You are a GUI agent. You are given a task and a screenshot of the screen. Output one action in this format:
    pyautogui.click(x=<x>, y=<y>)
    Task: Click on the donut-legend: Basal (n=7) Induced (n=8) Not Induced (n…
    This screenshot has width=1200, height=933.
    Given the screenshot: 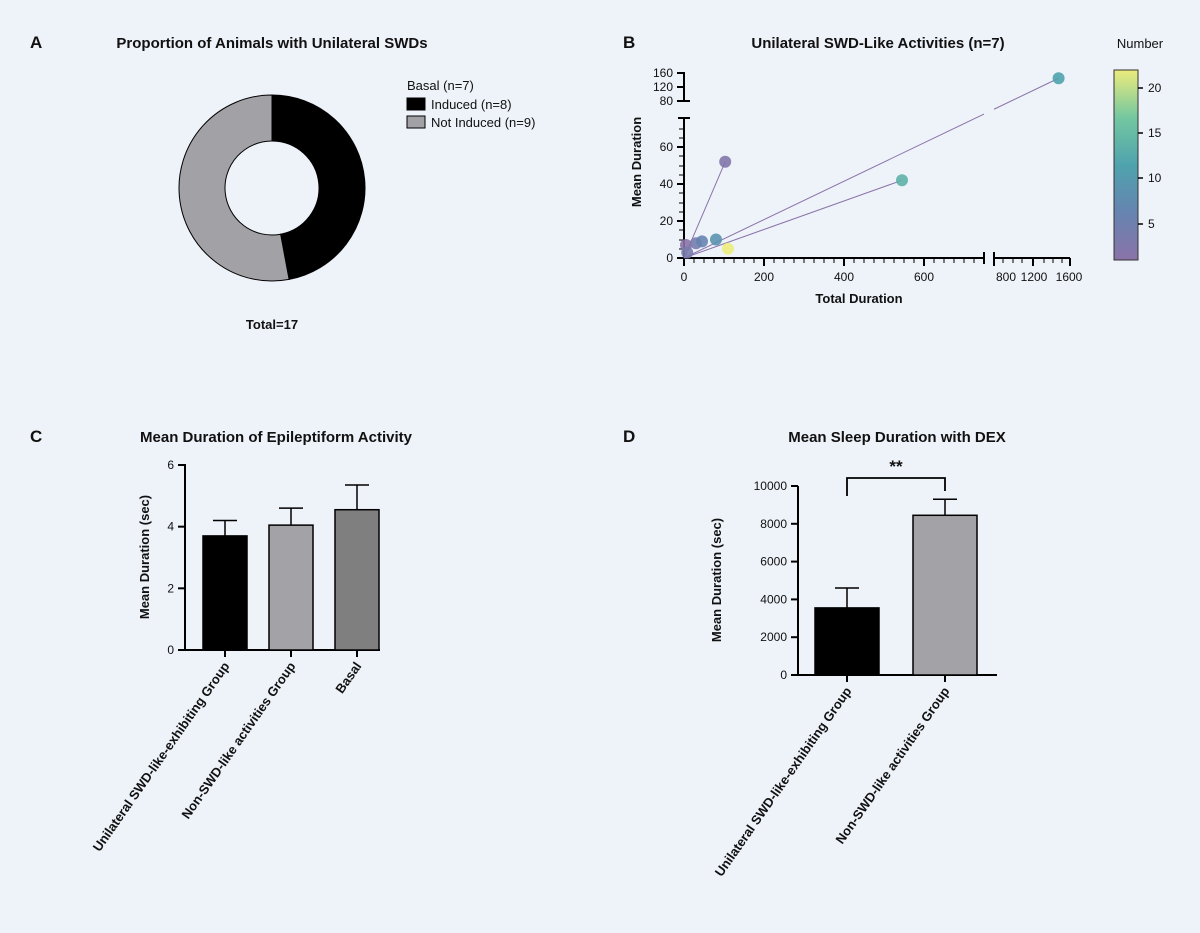 What is the action you would take?
    pyautogui.click(x=470, y=104)
    